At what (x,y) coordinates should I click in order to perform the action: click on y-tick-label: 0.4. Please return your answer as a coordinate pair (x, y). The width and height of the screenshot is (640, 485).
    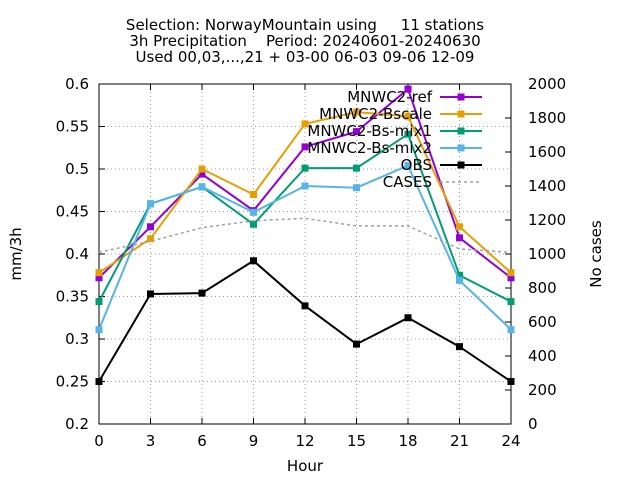
    Looking at the image, I should click on (77, 254).